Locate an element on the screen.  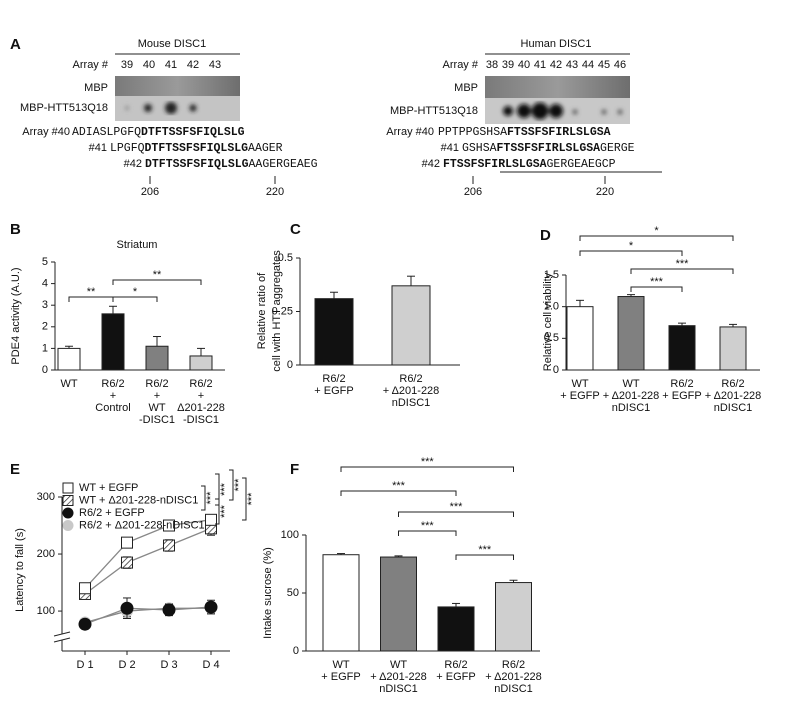
residue-label: 206 is located at coordinates (473, 192).